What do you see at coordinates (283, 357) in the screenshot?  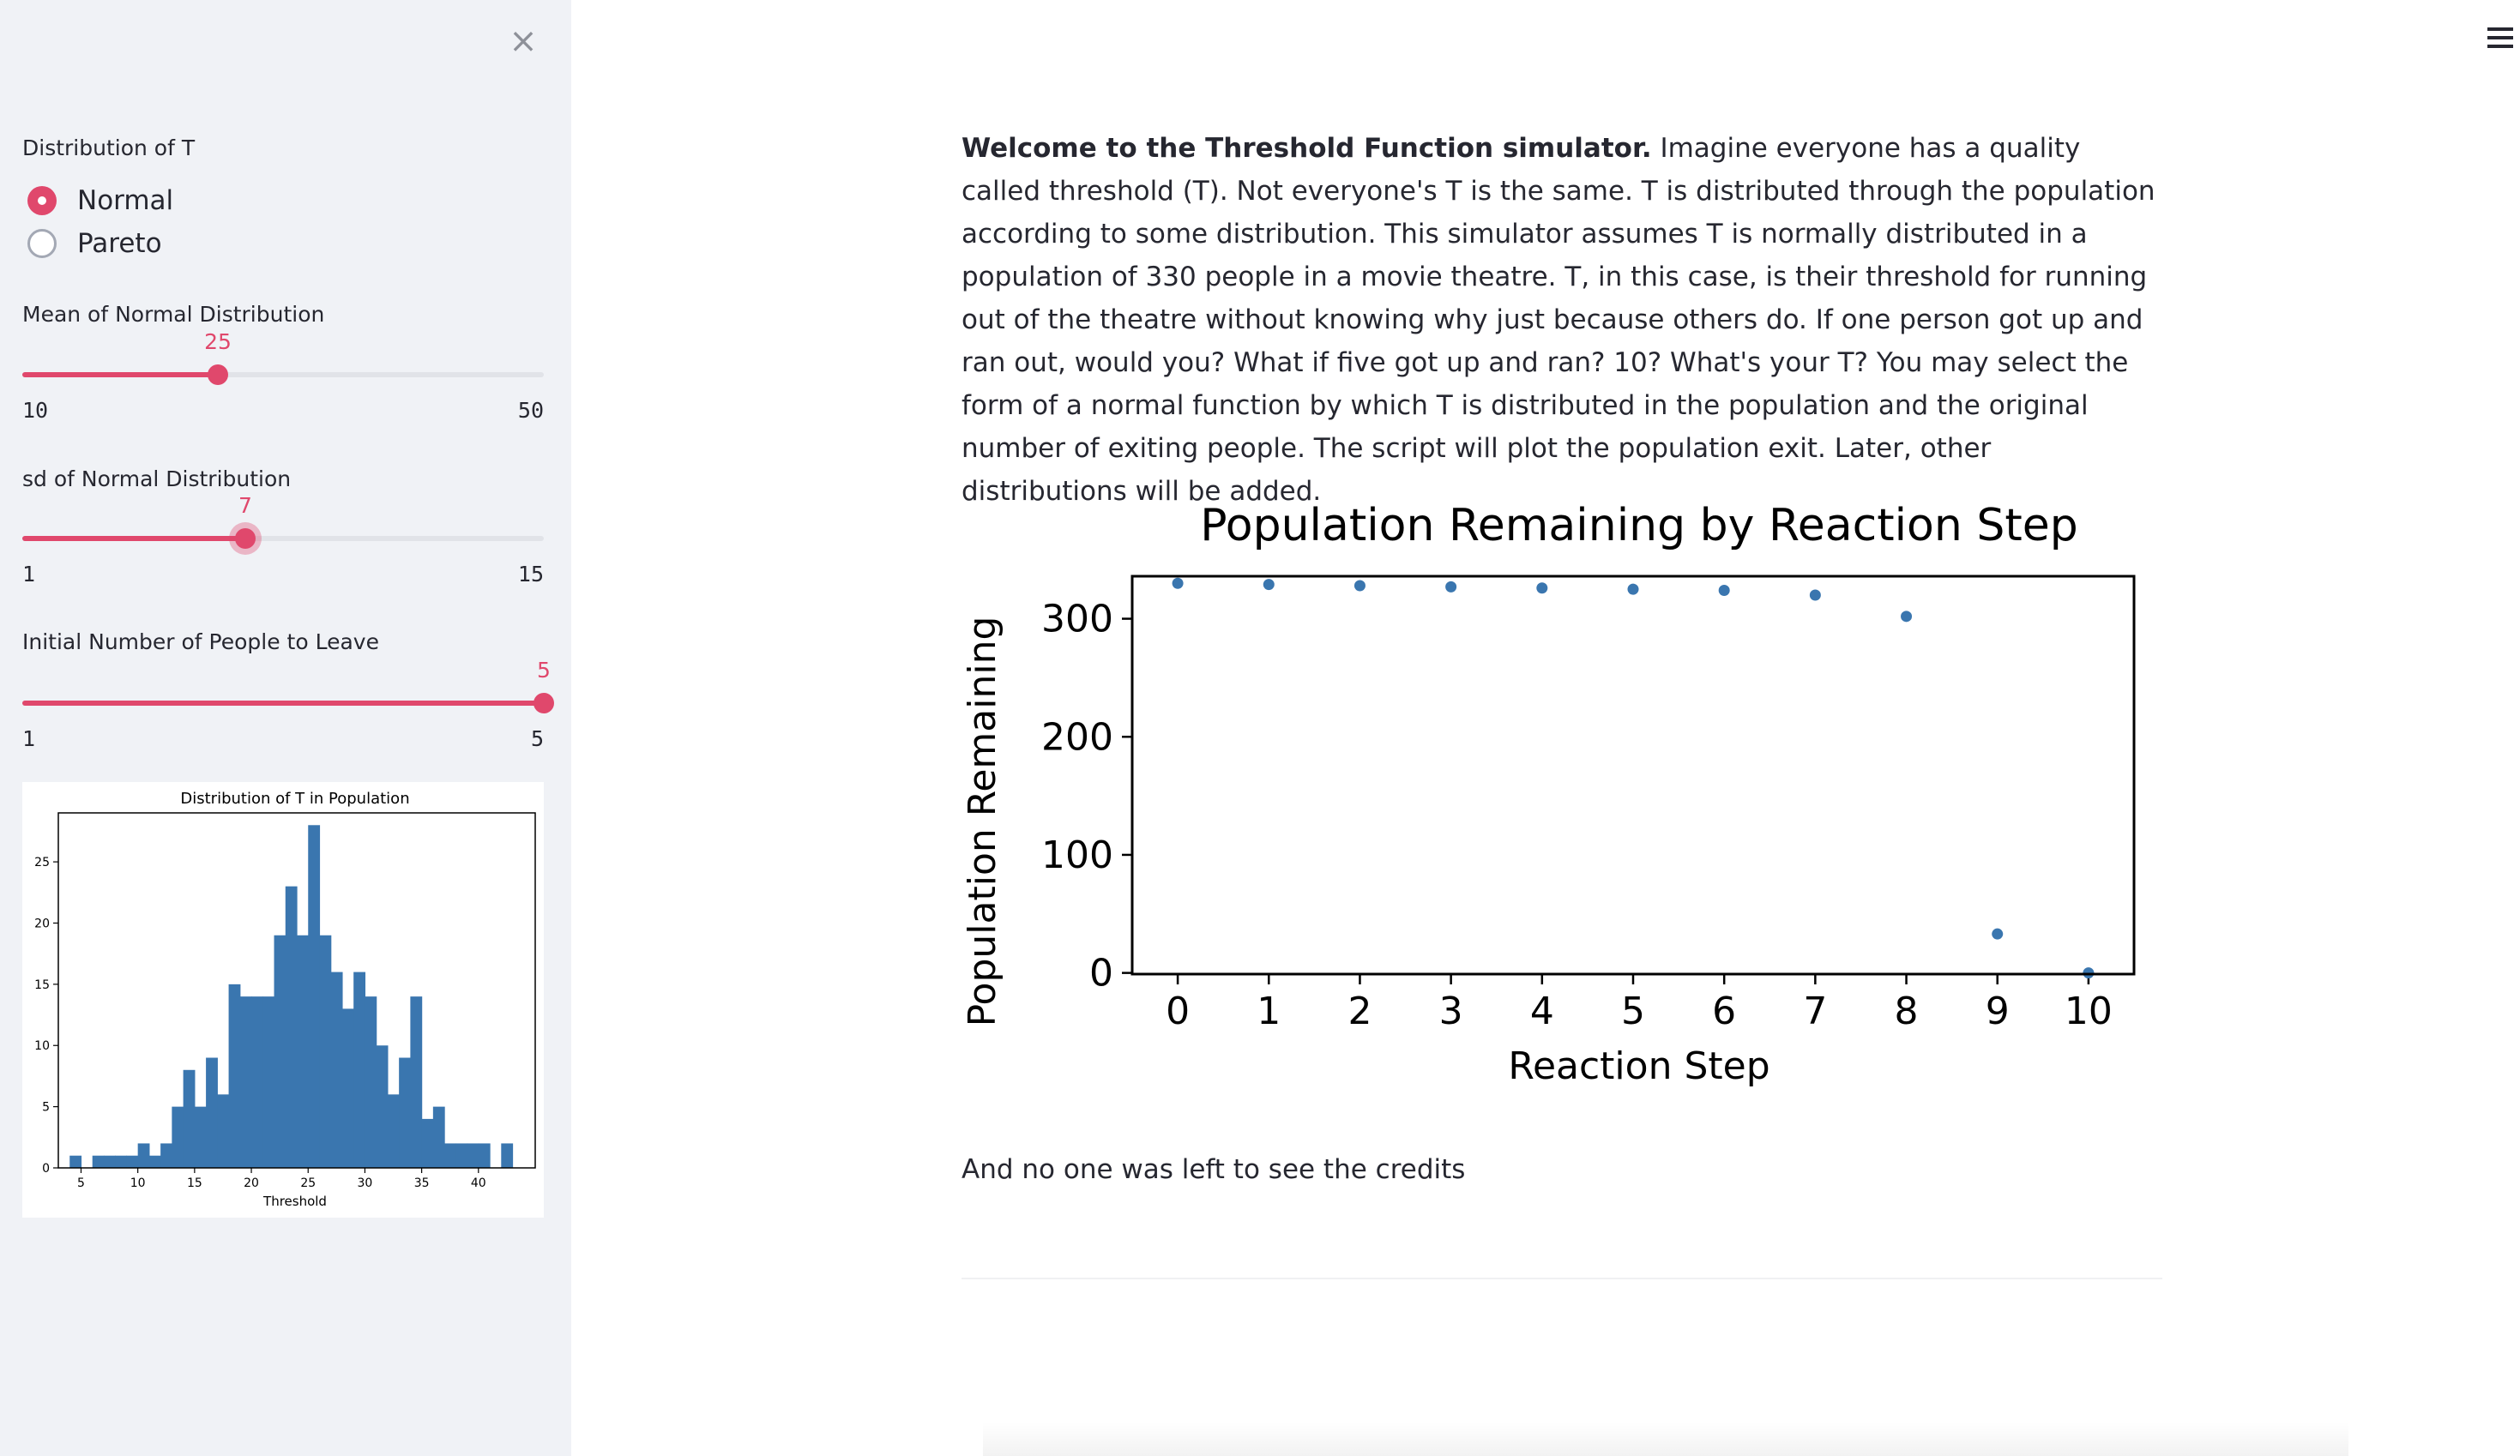 I see `mean-slider: 25` at bounding box center [283, 357].